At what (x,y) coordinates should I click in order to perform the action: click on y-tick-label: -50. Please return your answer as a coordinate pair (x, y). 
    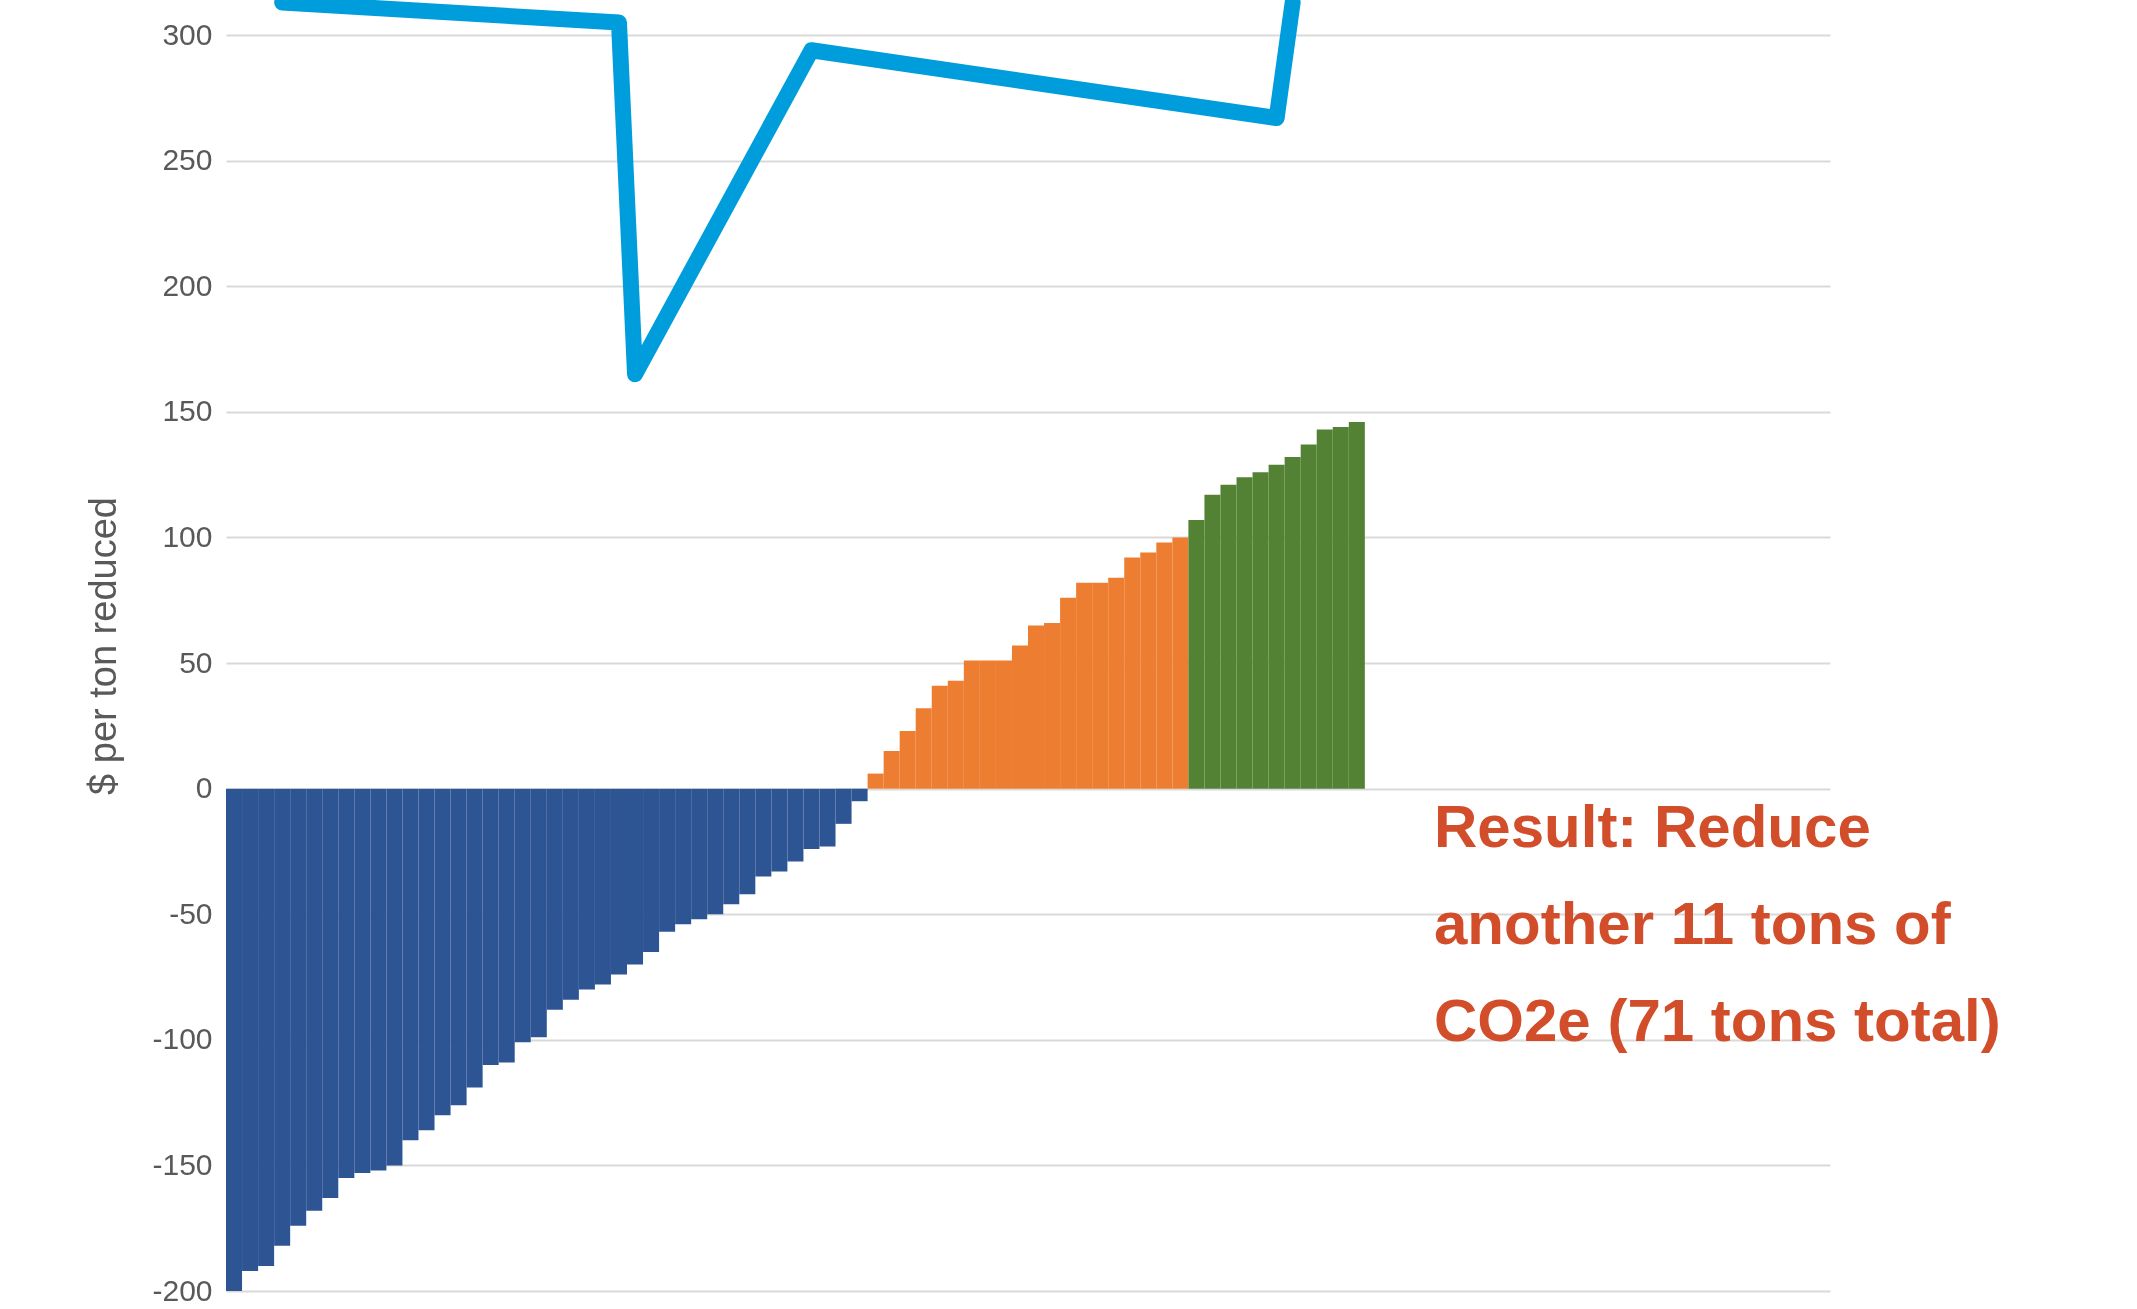
    Looking at the image, I should click on (191, 913).